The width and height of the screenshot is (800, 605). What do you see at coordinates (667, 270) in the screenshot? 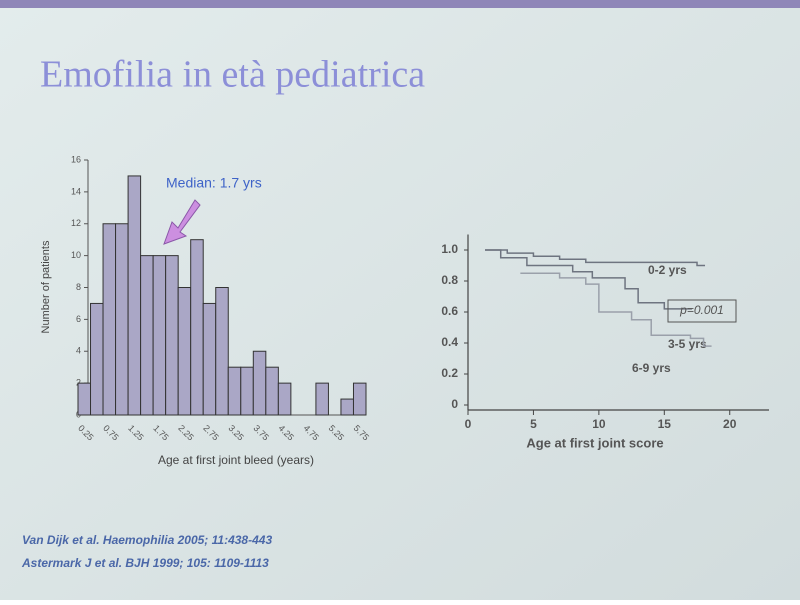
I see `series-label: 0-2 yrs` at bounding box center [667, 270].